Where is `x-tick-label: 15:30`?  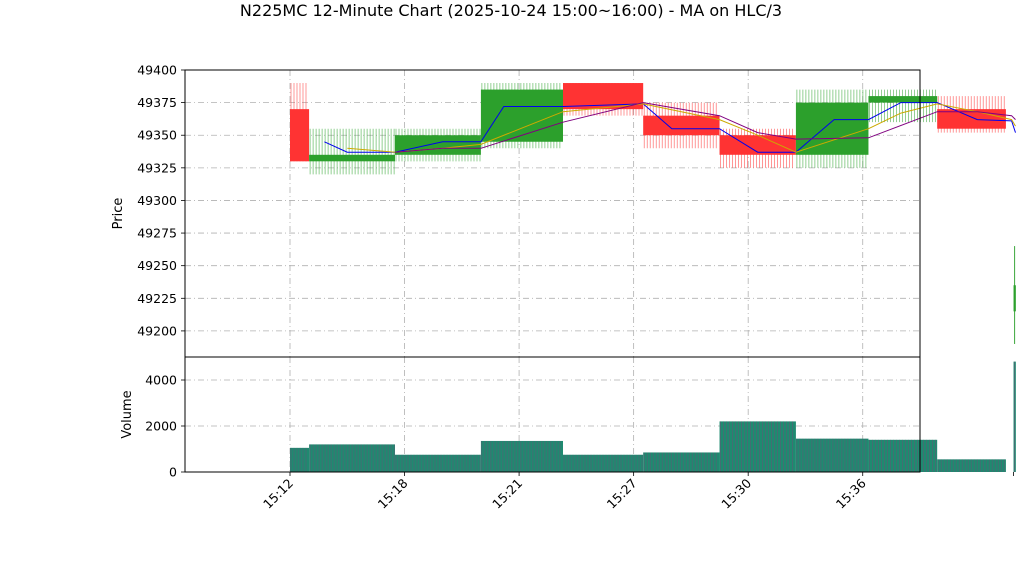
x-tick-label: 15:30 is located at coordinates (736, 493).